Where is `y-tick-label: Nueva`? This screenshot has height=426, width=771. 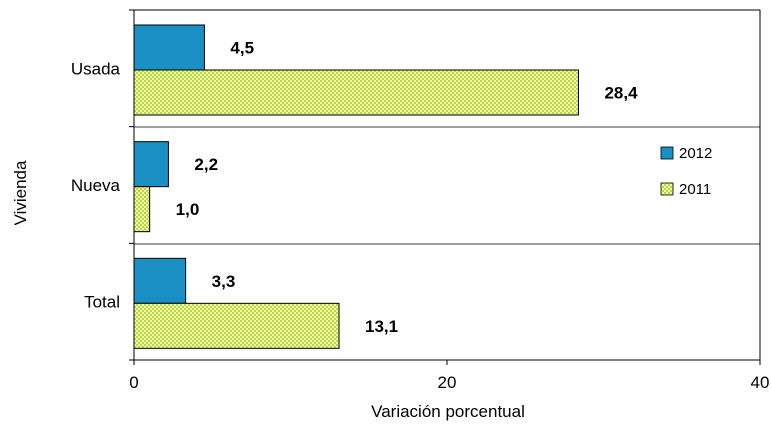
y-tick-label: Nueva is located at coordinates (96, 185).